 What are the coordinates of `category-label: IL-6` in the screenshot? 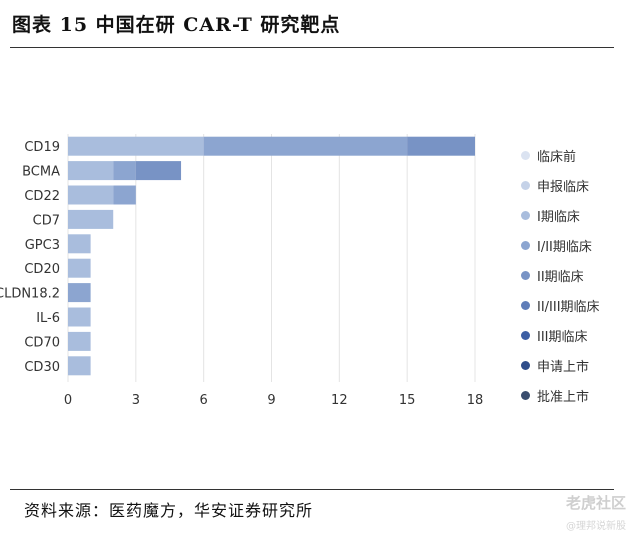 It's located at (48, 318).